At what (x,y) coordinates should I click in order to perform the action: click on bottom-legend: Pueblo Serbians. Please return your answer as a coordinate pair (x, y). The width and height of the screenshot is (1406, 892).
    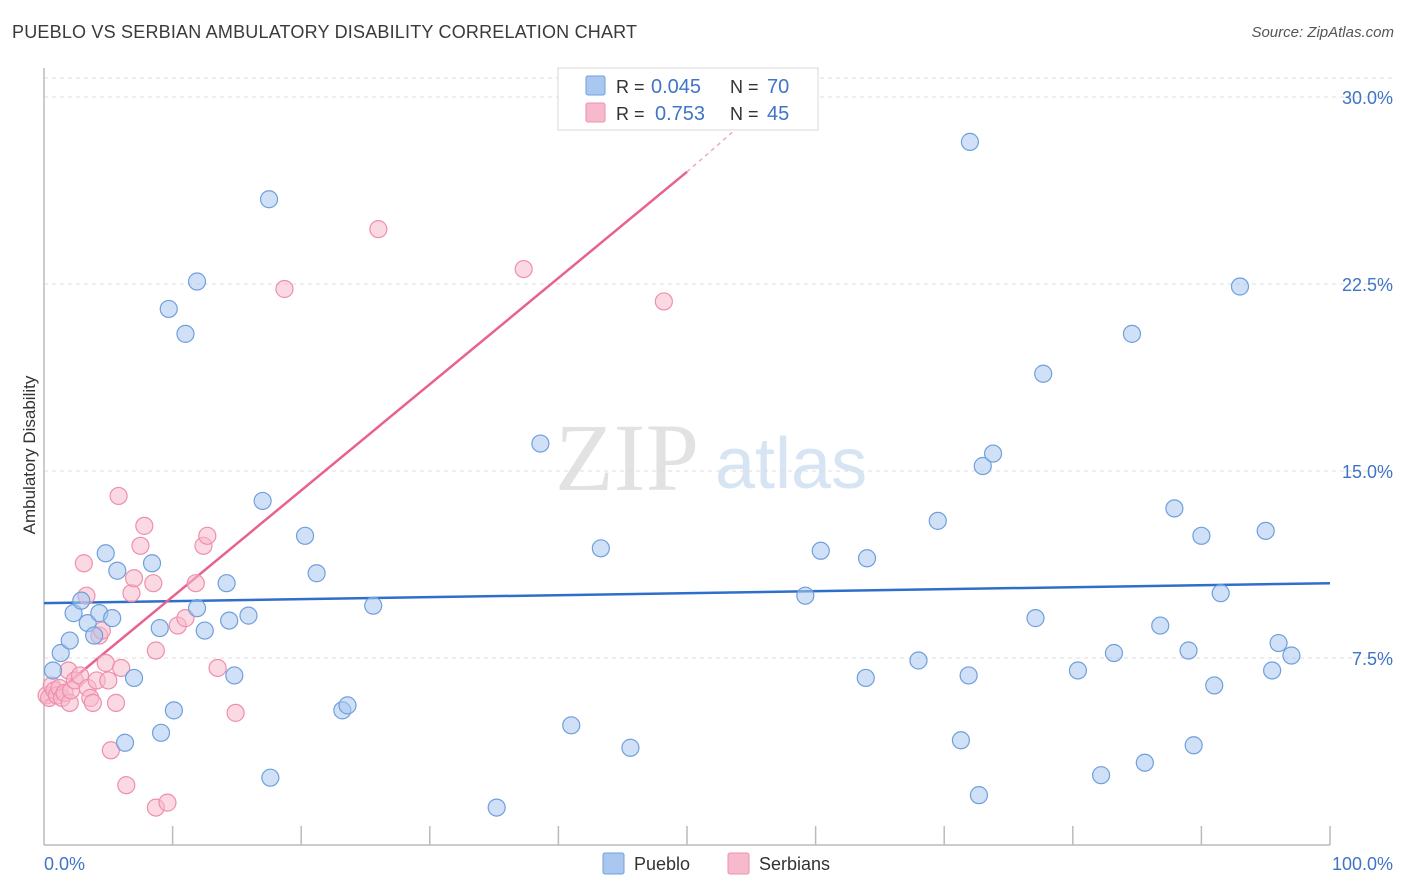
    Looking at the image, I should click on (716, 863).